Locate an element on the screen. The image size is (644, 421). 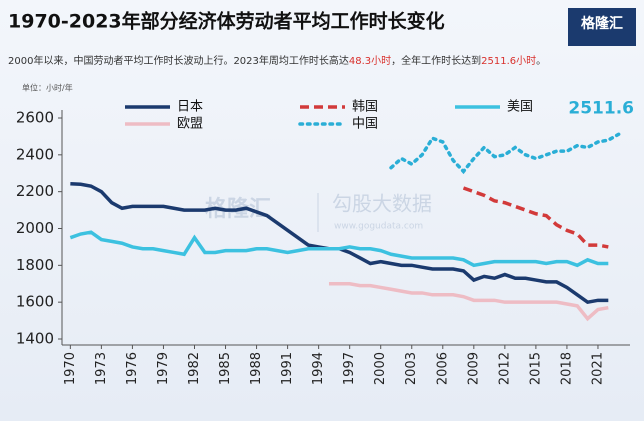
x-tick-label: 1988 is located at coordinates (256, 368).